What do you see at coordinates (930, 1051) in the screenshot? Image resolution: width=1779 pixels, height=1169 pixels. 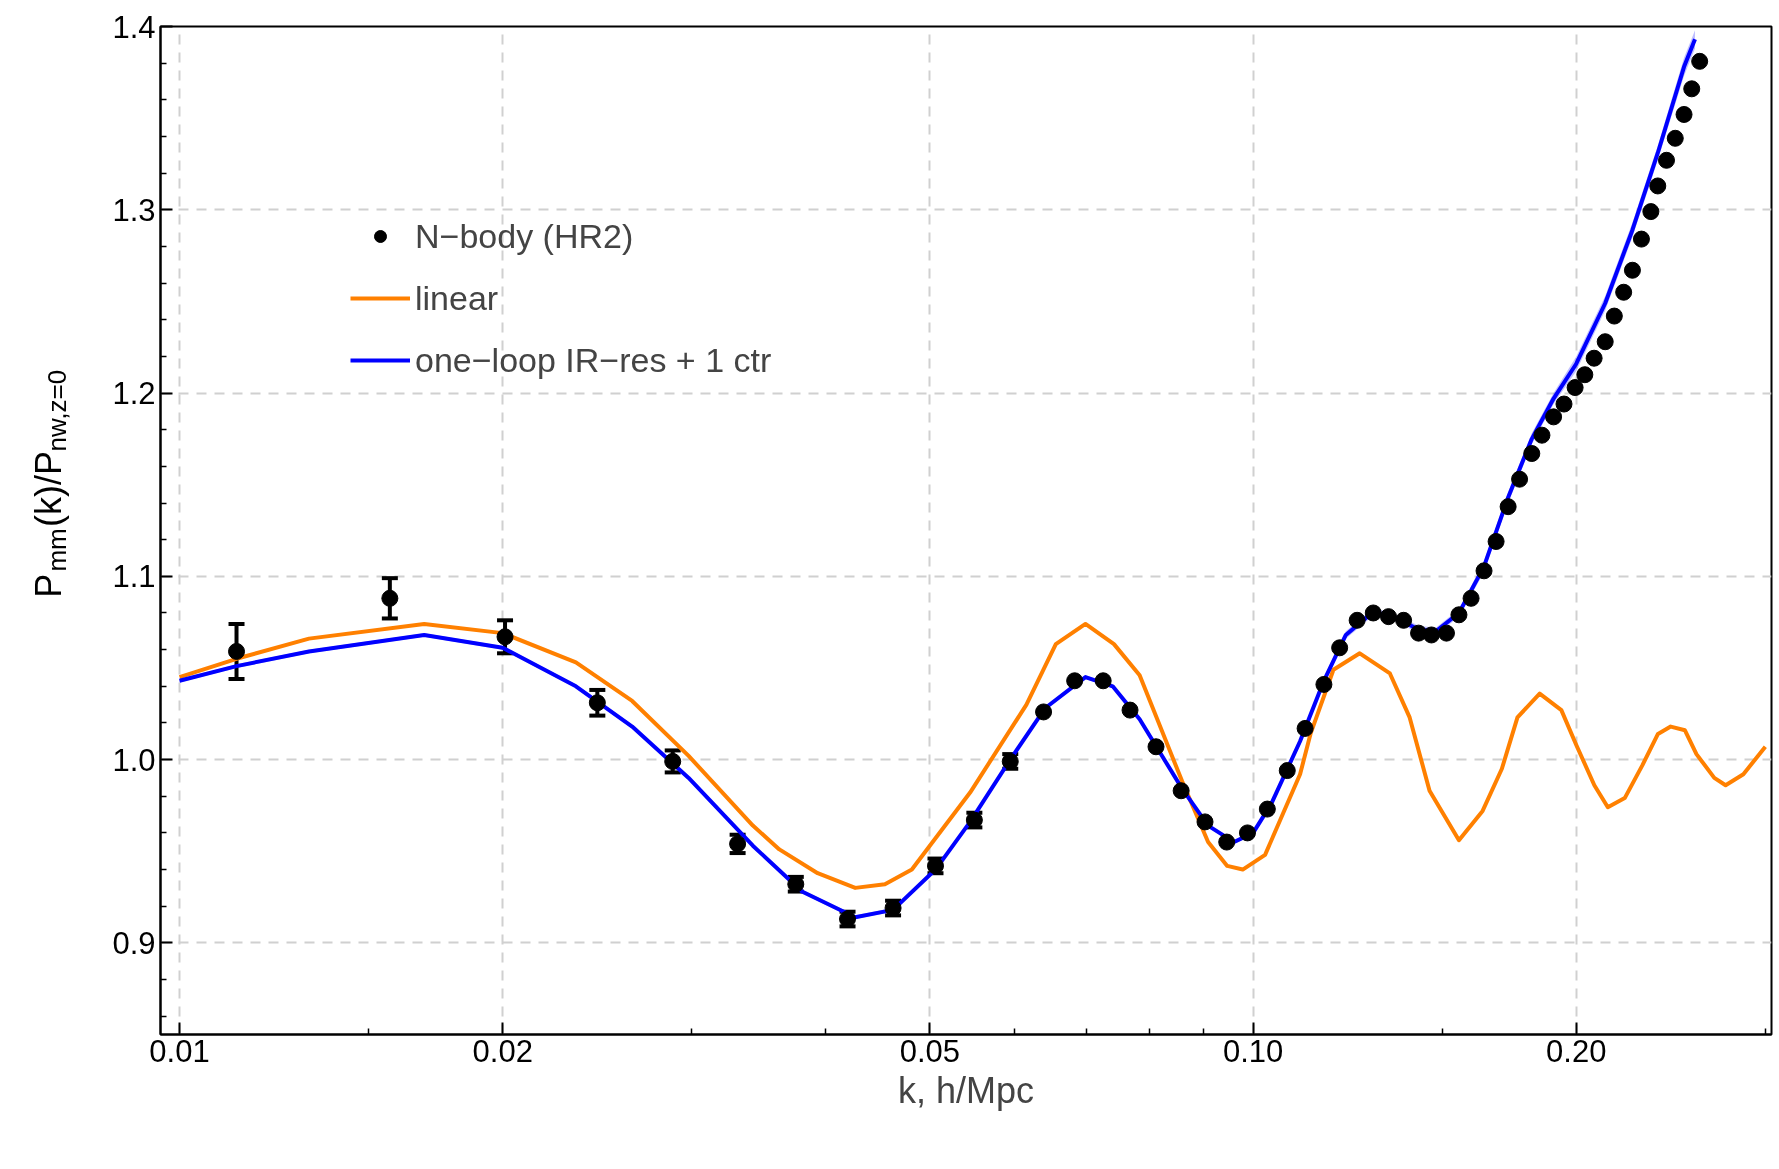 I see `x-tick-label: 0.05` at bounding box center [930, 1051].